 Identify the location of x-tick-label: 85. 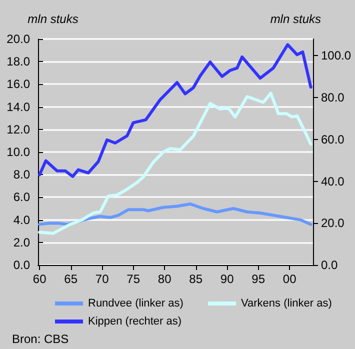
(196, 279).